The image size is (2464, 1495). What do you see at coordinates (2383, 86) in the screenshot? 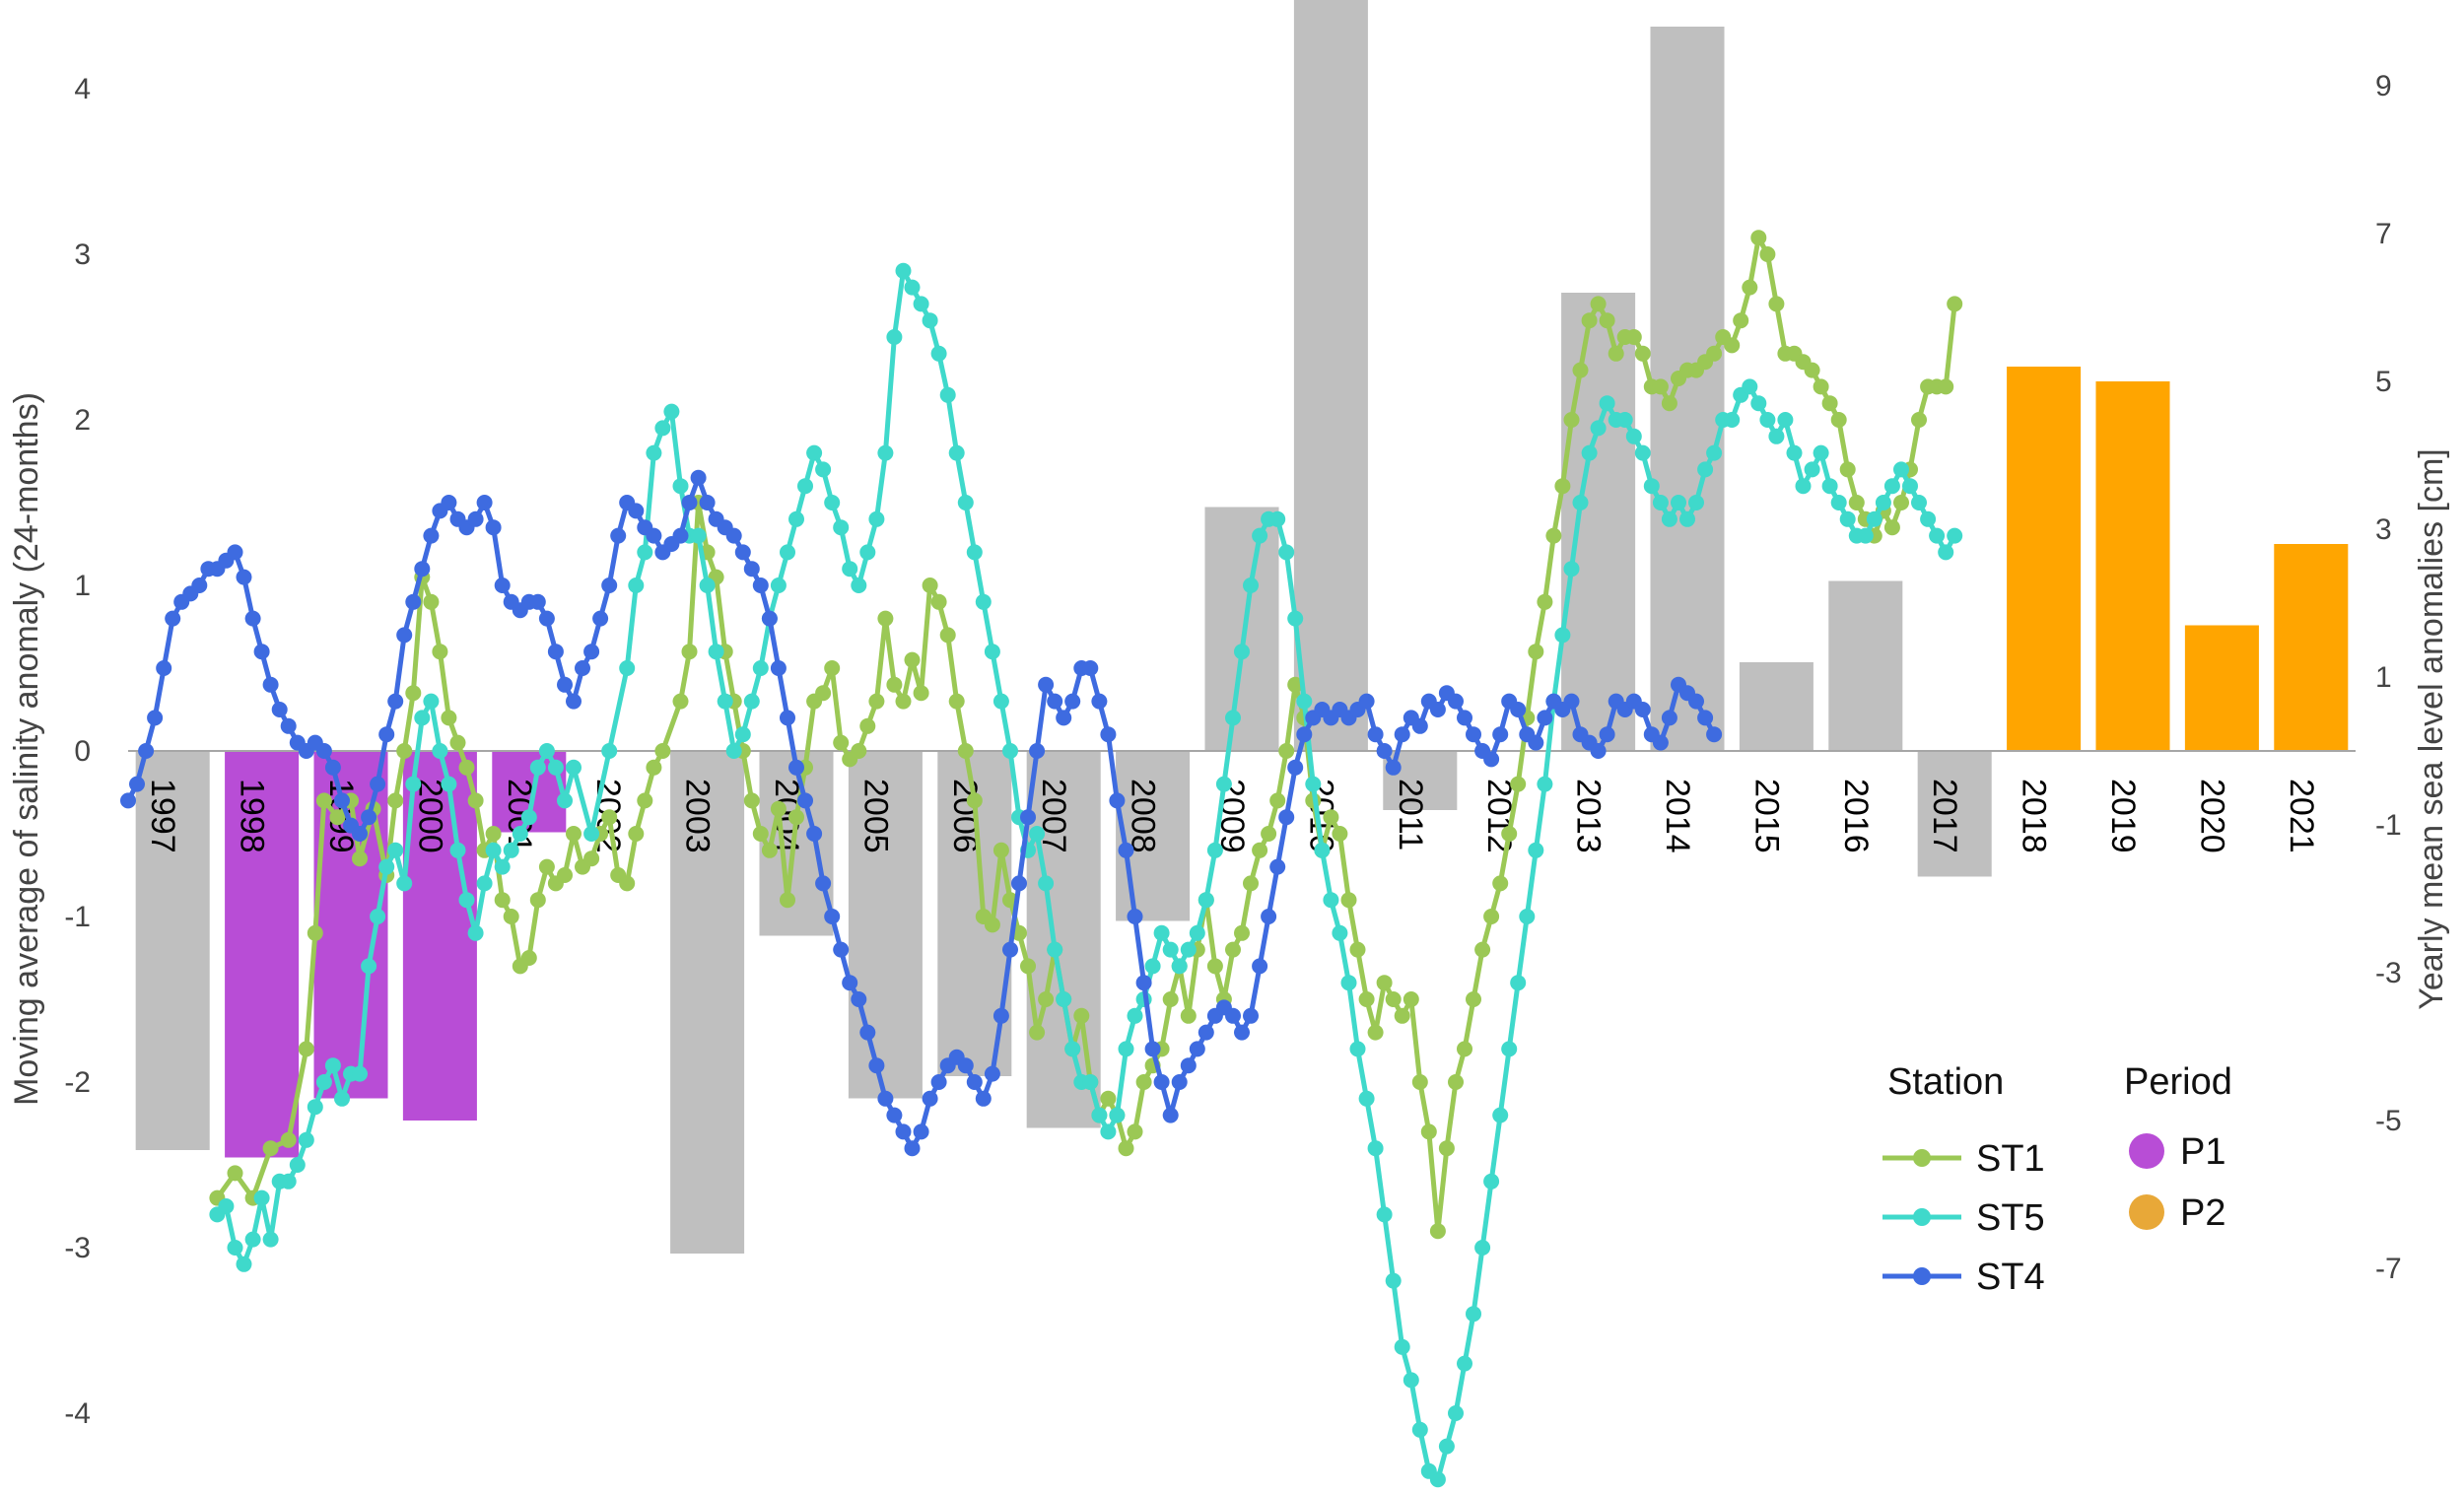
I see `right-tick-9: 9` at bounding box center [2383, 86].